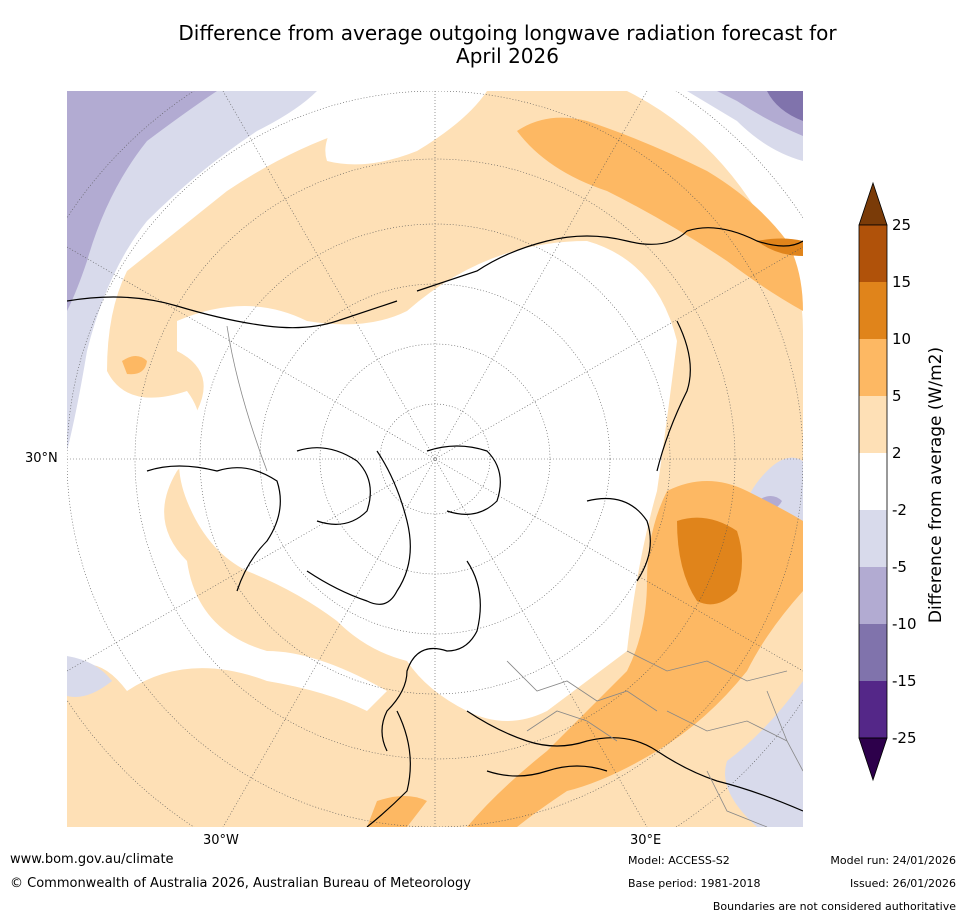 The image size is (965, 919). I want to click on colorbar-band-neg15-neg10, so click(873, 652).